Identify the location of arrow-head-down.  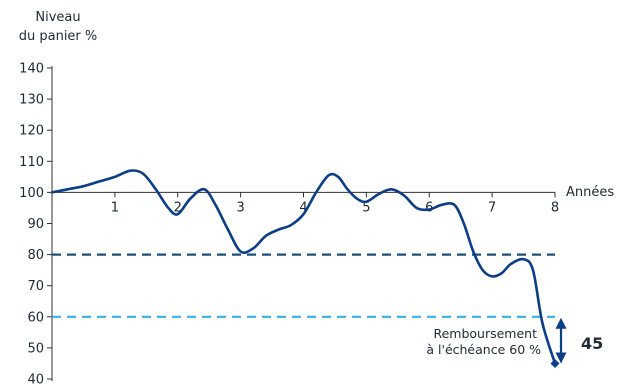
(561, 358).